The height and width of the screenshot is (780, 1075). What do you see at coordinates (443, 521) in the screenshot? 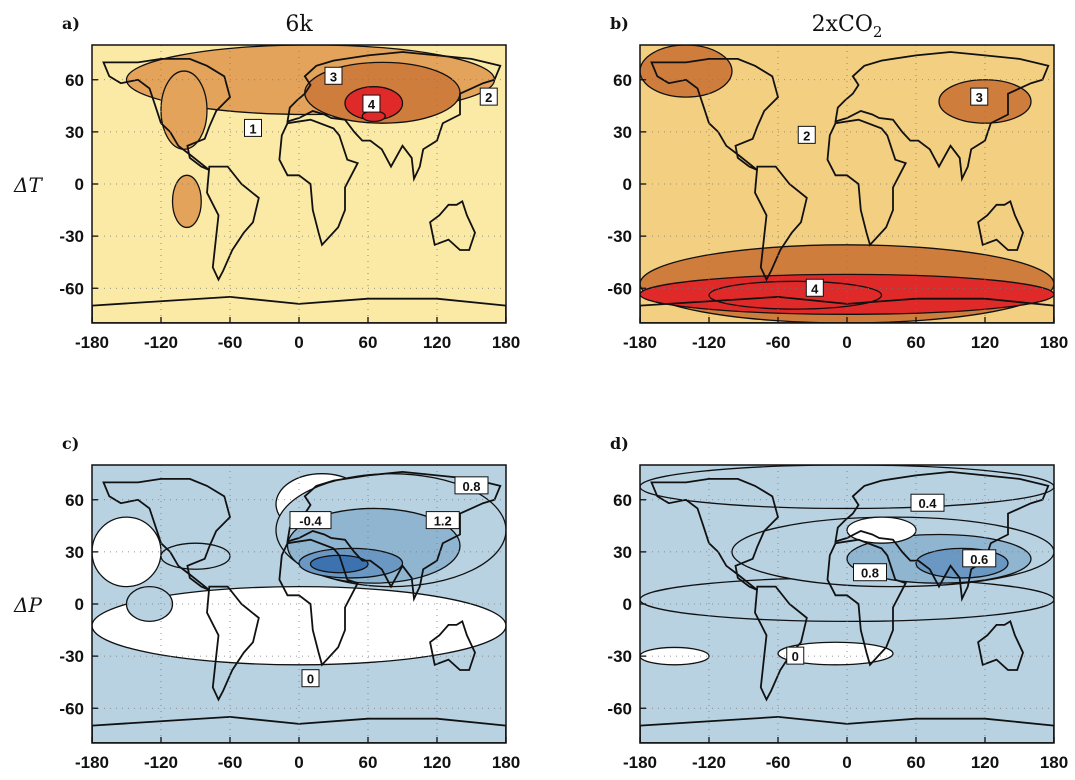
I see `contour-label: 1.2` at bounding box center [443, 521].